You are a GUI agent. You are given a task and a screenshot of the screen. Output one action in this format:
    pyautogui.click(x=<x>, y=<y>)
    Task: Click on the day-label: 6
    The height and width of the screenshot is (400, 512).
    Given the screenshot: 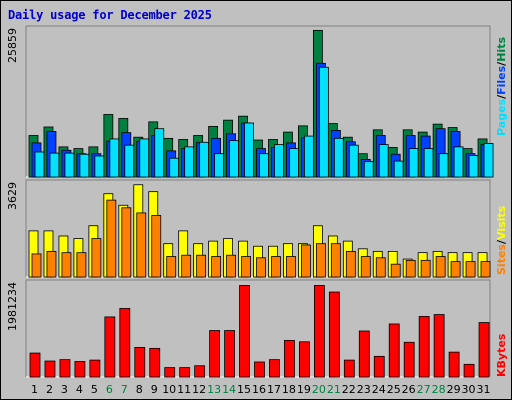 What is the action you would take?
    pyautogui.click(x=109, y=389)
    